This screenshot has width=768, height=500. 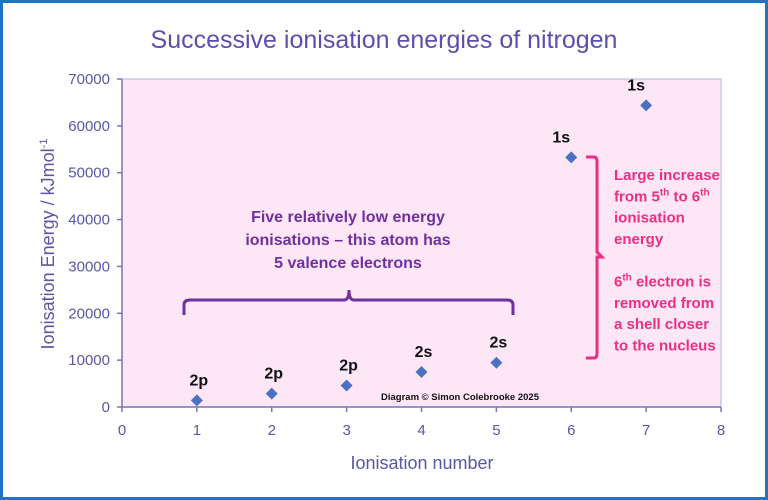 I want to click on x-tick-label: 3, so click(x=346, y=430).